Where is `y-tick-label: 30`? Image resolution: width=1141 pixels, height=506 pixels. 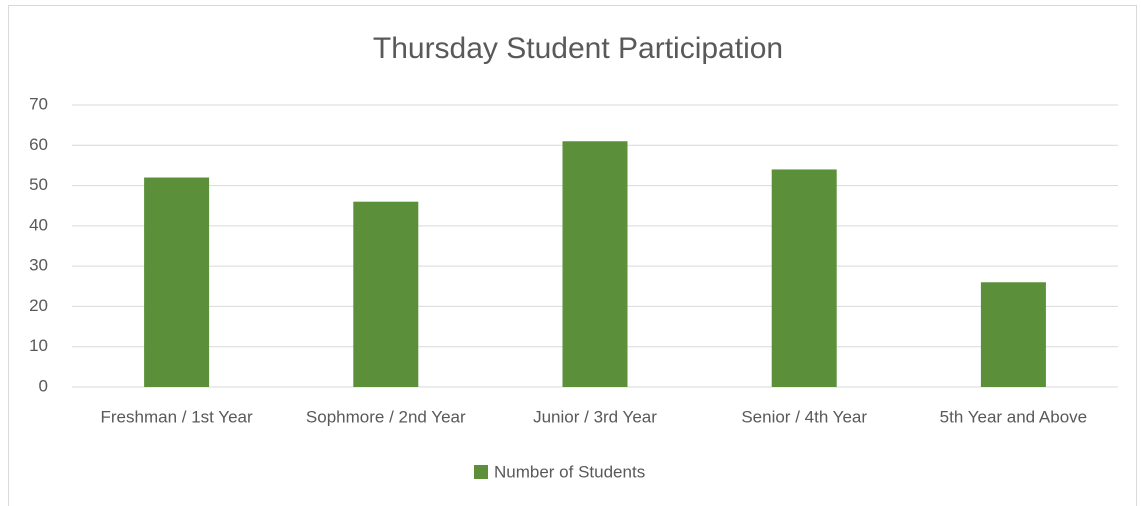 y-tick-label: 30 is located at coordinates (38, 265).